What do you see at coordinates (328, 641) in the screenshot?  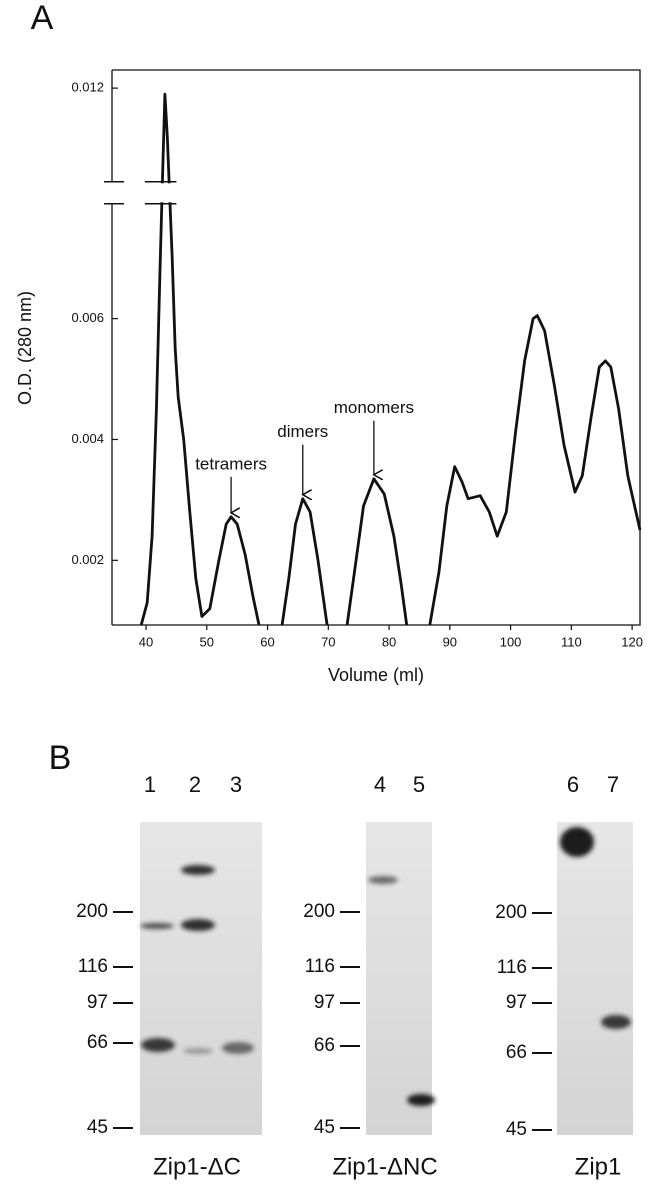 I see `x-tick-label: 70` at bounding box center [328, 641].